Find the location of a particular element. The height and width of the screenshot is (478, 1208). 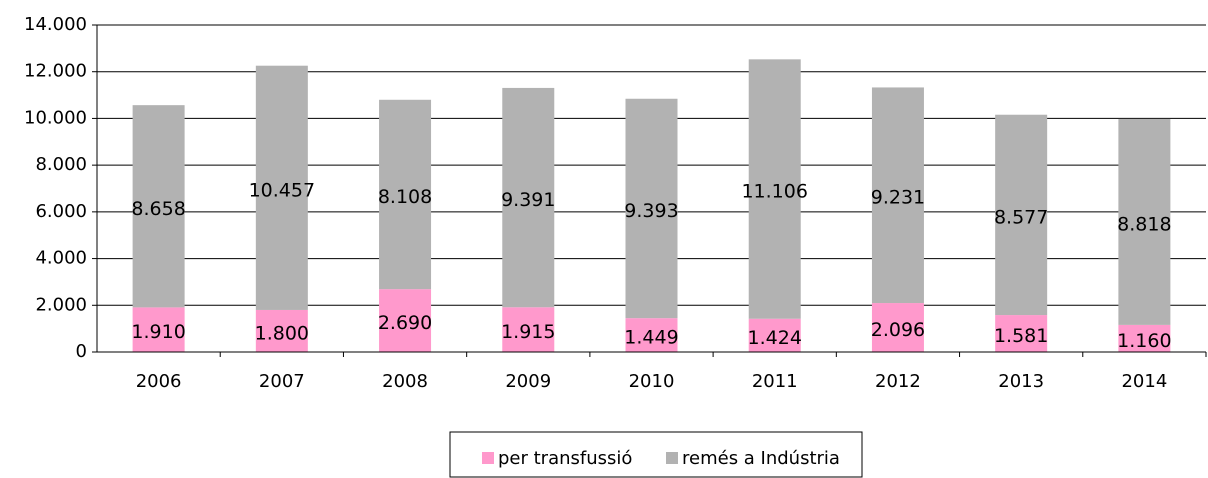

y-tick-label: 2.000 is located at coordinates (61, 304).